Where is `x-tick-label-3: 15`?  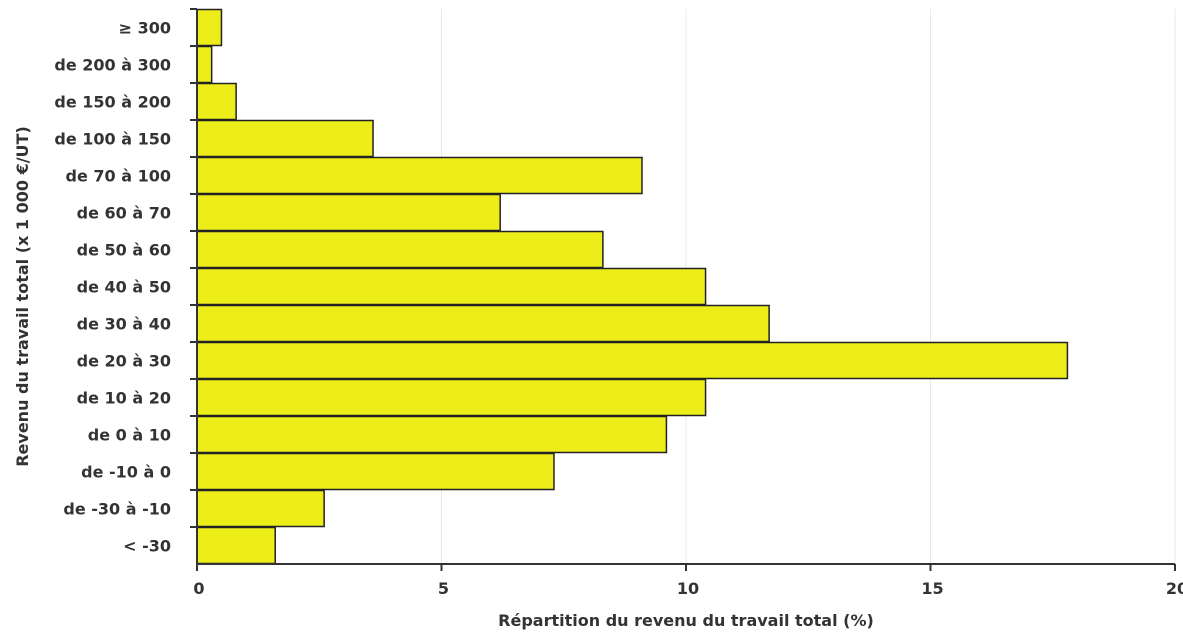
x-tick-label-3: 15 is located at coordinates (932, 588).